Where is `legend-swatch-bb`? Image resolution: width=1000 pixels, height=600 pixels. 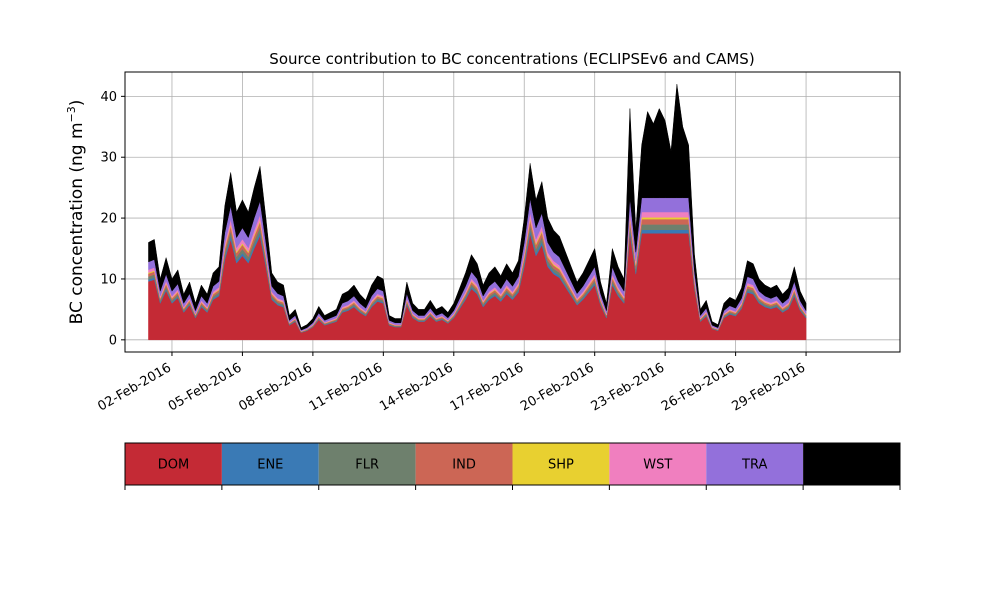
legend-swatch-bb is located at coordinates (851, 464).